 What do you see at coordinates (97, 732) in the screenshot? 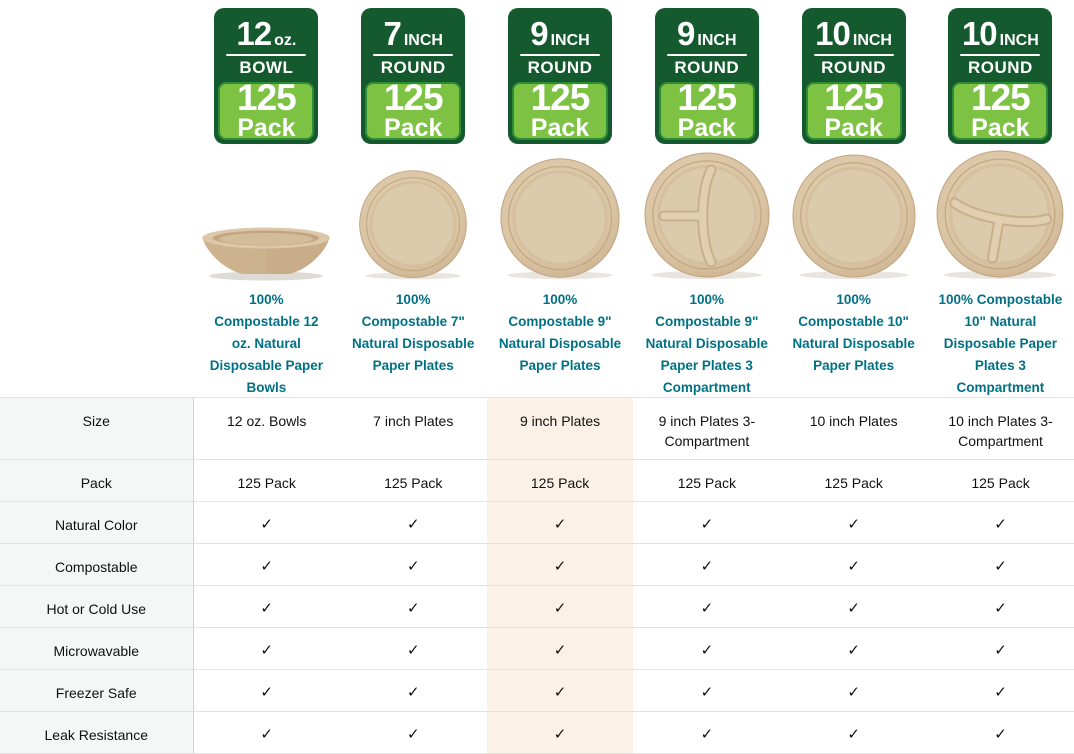
I see `feature-label: Leak Resistance` at bounding box center [97, 732].